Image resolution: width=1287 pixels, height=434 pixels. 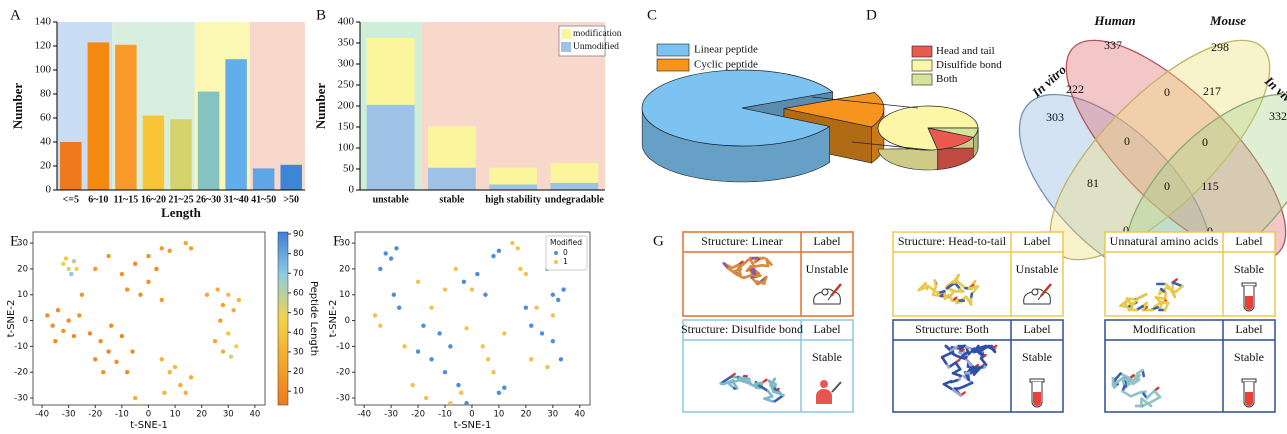 What do you see at coordinates (673, 65) in the screenshot?
I see `legend-swatch` at bounding box center [673, 65].